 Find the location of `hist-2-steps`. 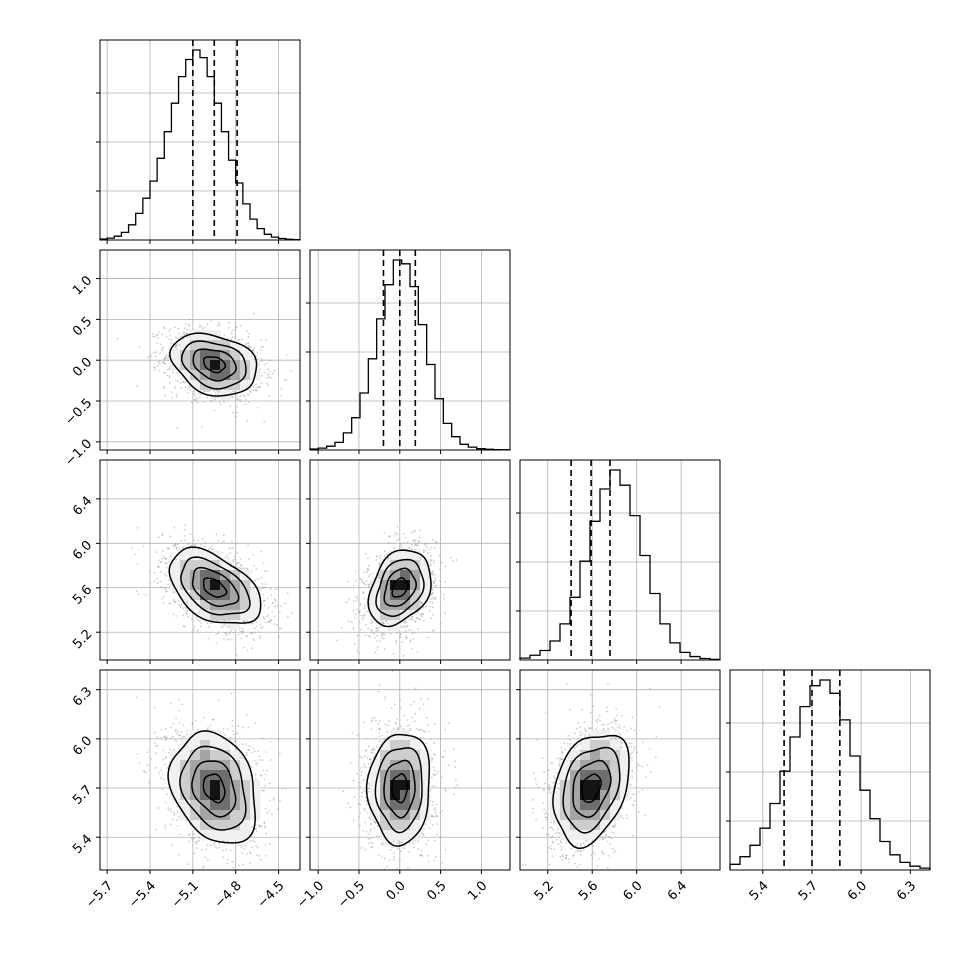

hist-2-steps is located at coordinates (620, 565).